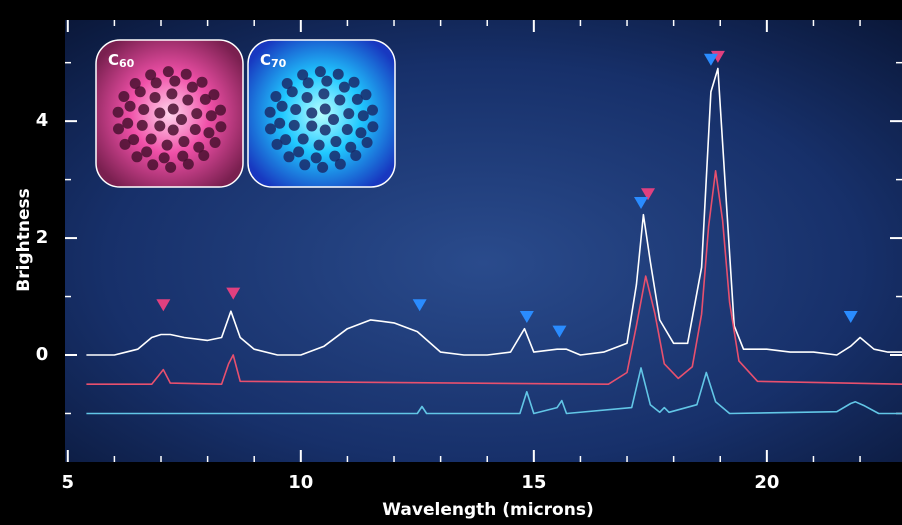  What do you see at coordinates (68, 482) in the screenshot?
I see `x-tick-label: 5` at bounding box center [68, 482].